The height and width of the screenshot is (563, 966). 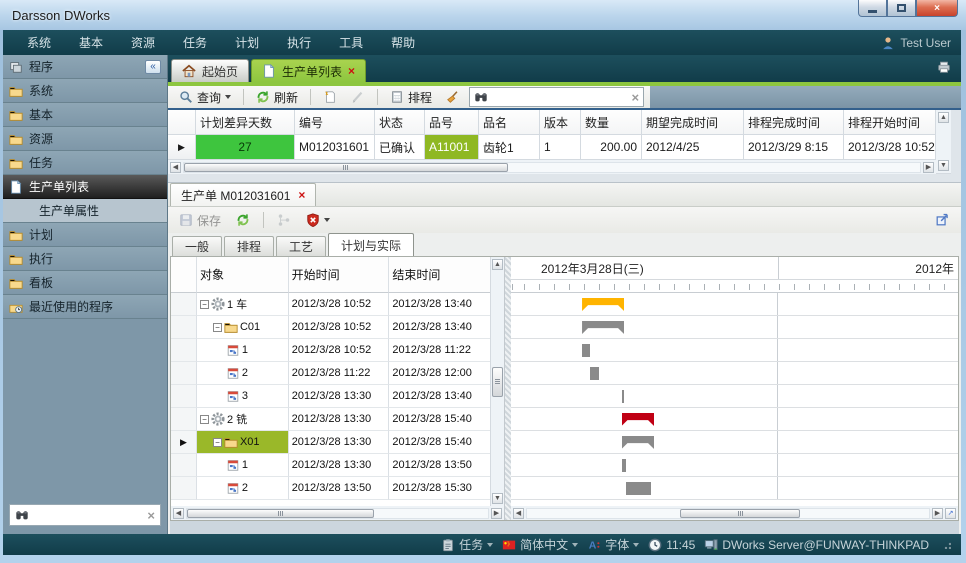 I want to click on query-button: 查询, so click(x=205, y=97).